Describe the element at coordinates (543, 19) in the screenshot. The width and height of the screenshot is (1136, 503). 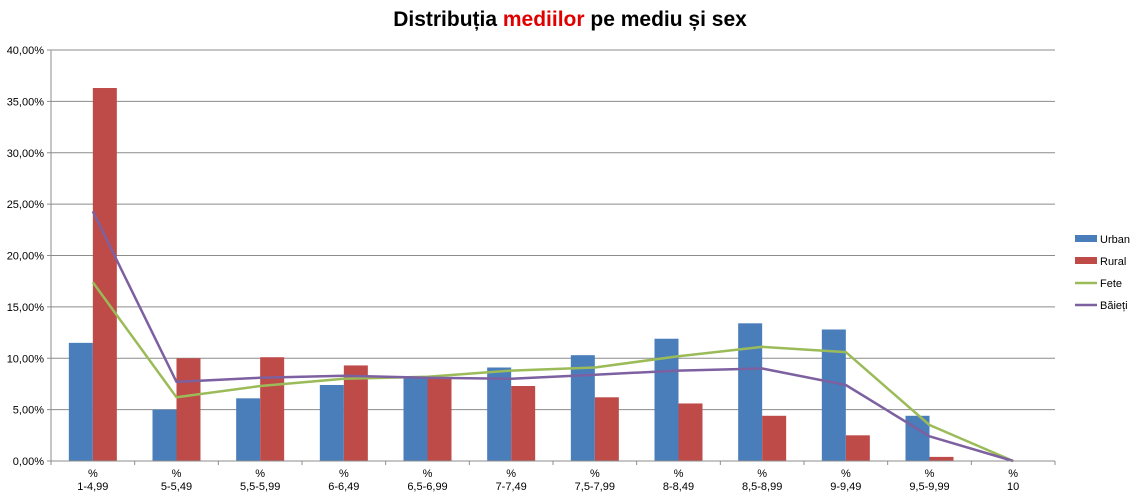
I see `chart-title-highlight: mediilor` at that location.